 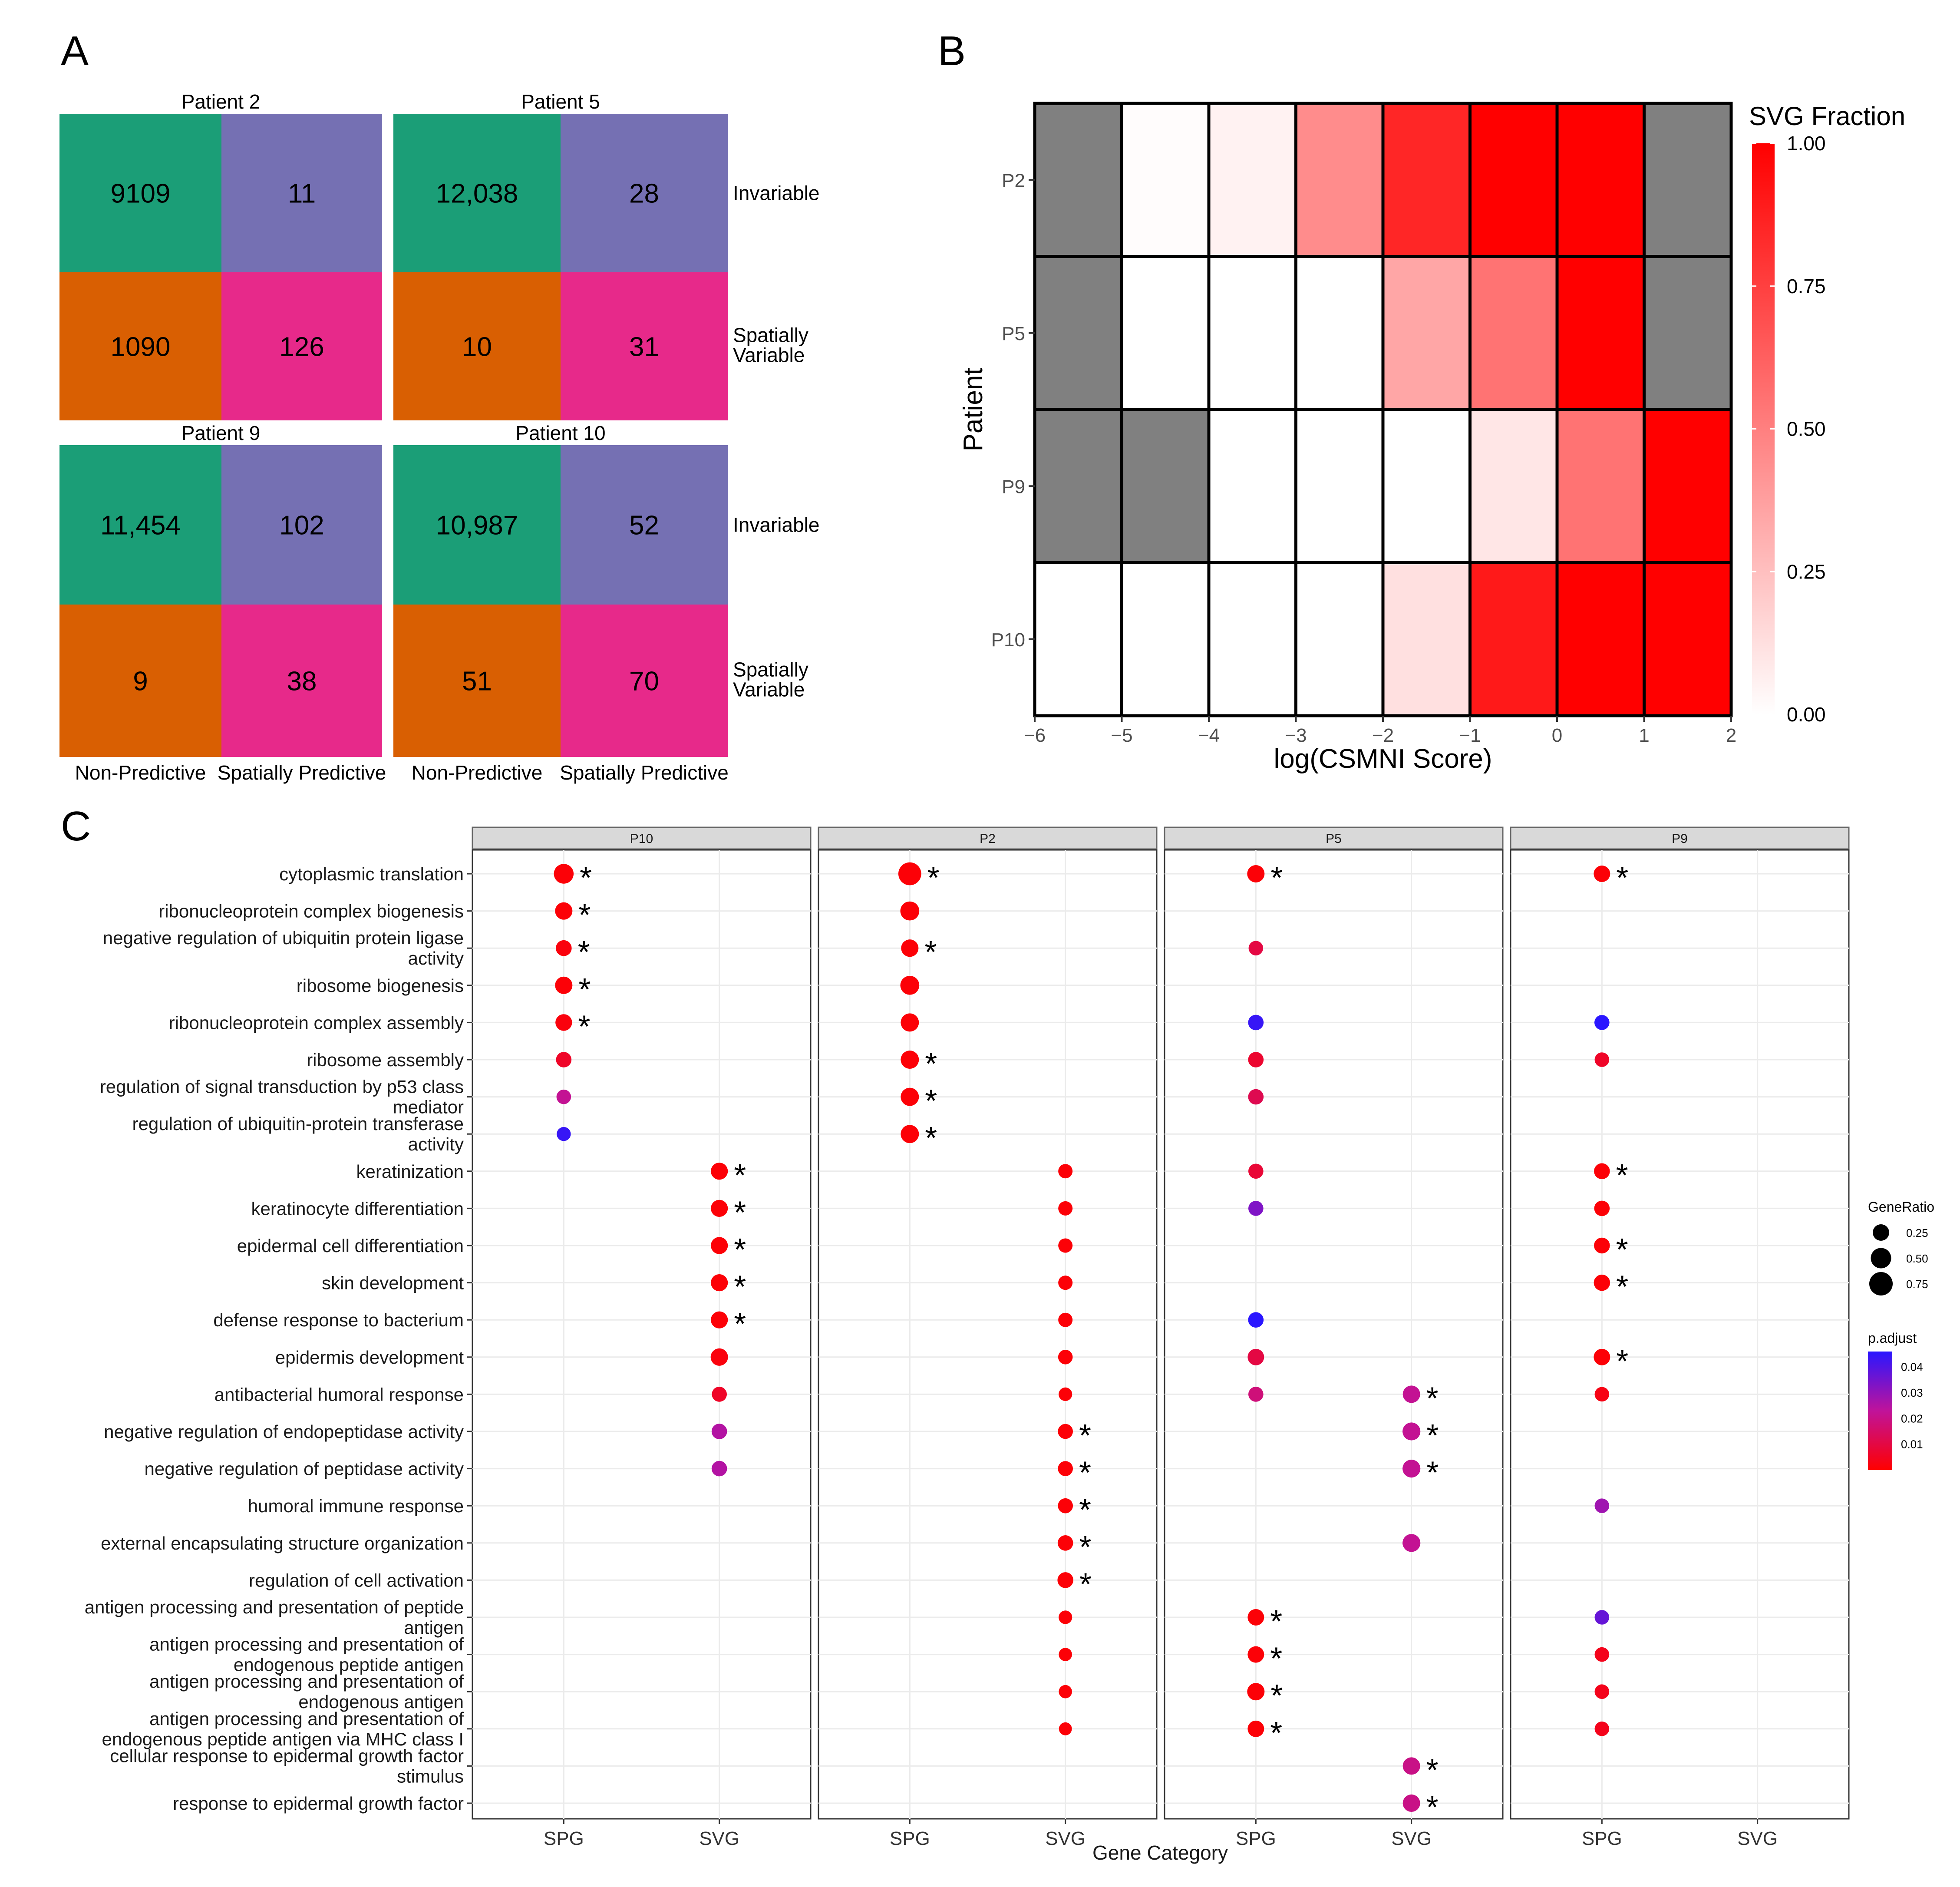 I want to click on color-legend-title: p.adjust, so click(x=1892, y=1338).